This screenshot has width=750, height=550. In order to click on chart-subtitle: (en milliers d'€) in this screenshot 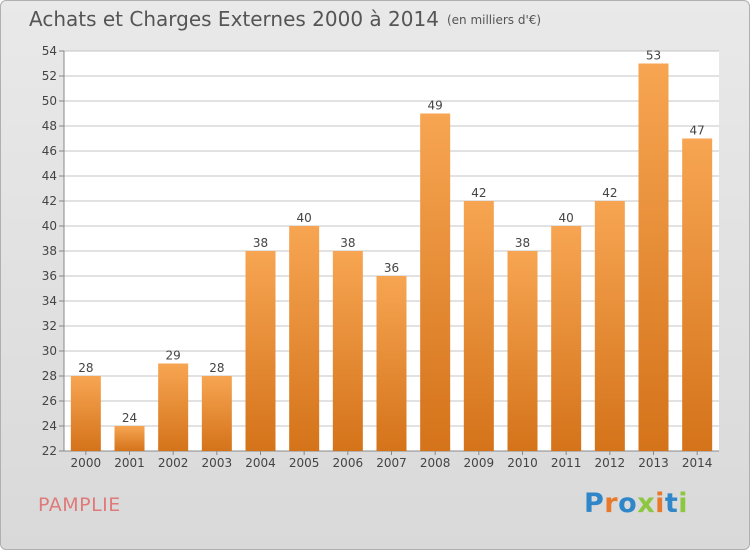, I will do `click(494, 20)`.